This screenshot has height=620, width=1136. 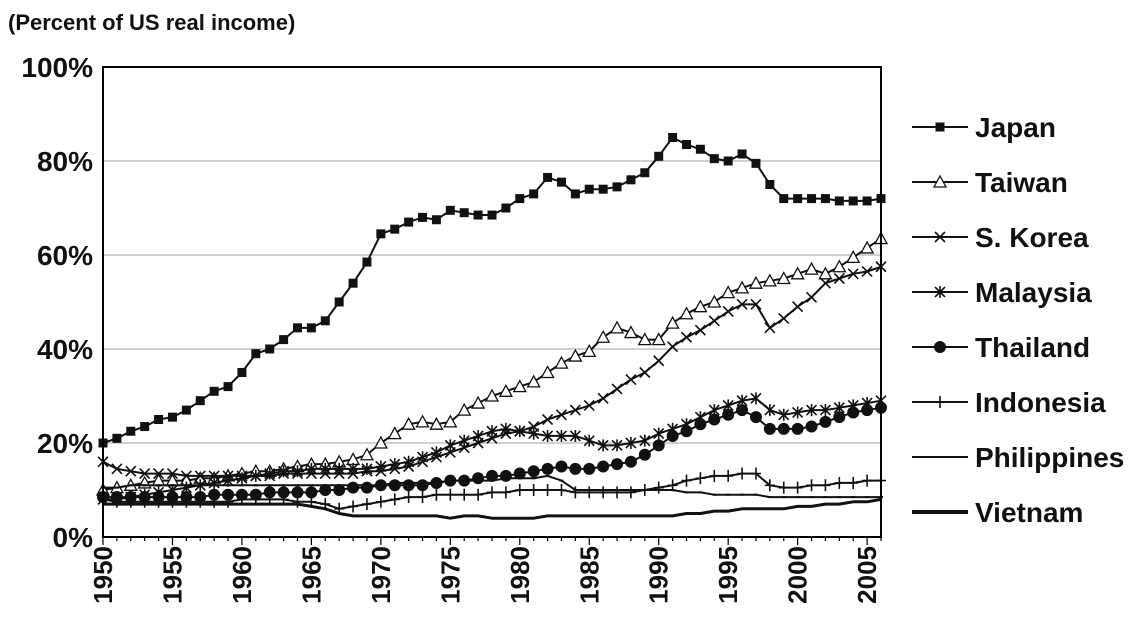 What do you see at coordinates (1015, 127) in the screenshot?
I see `legend-label: Japan` at bounding box center [1015, 127].